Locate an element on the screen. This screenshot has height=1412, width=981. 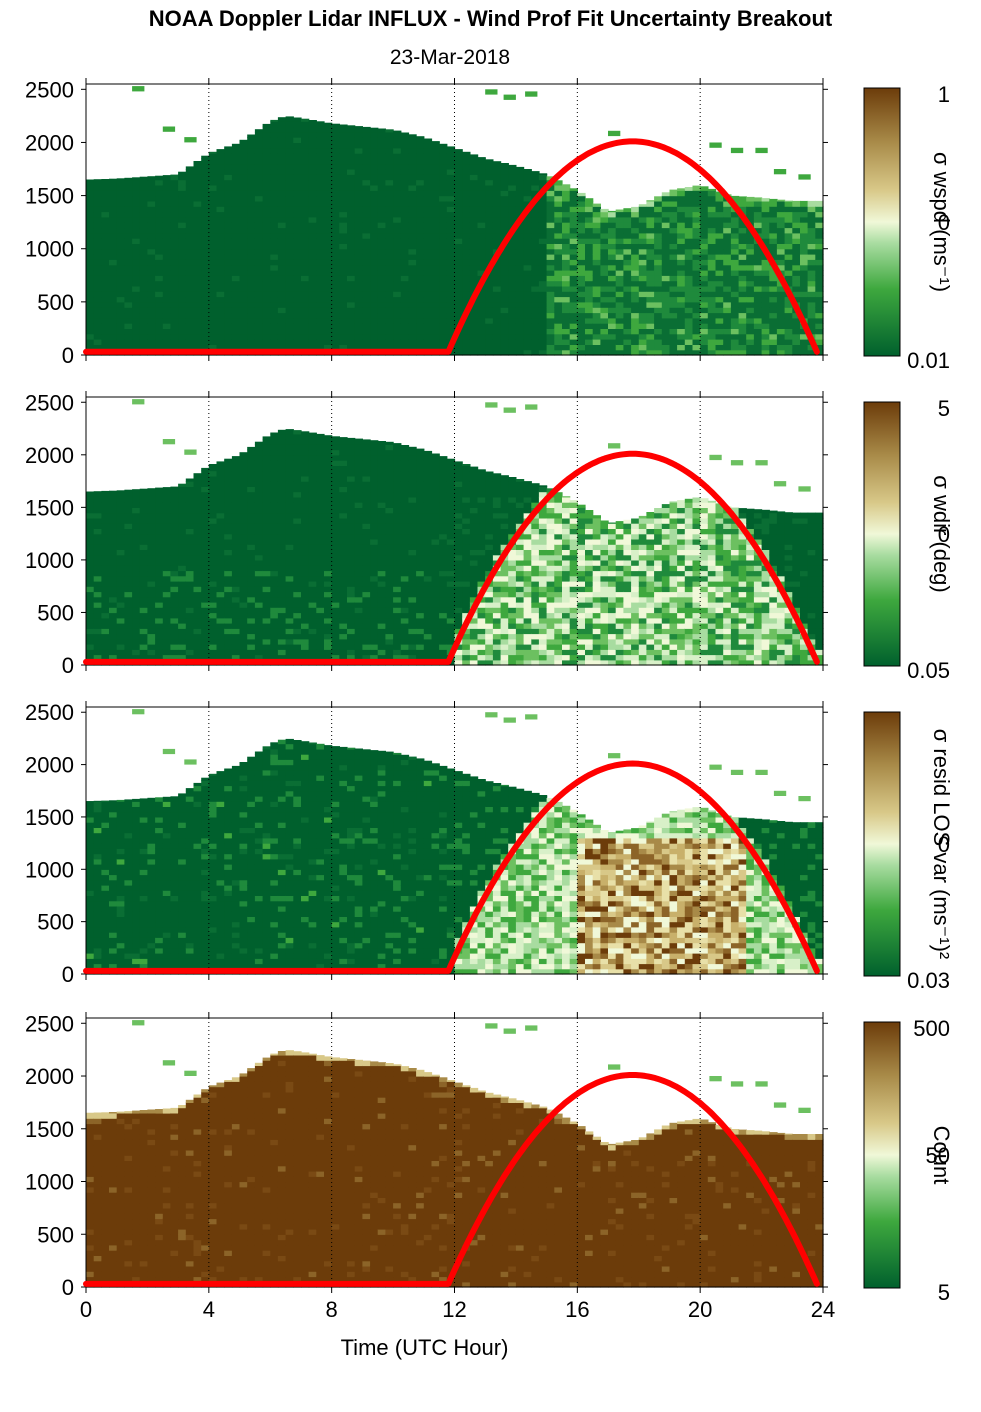
colorbar-tick-label: 1 is located at coordinates (944, 94).